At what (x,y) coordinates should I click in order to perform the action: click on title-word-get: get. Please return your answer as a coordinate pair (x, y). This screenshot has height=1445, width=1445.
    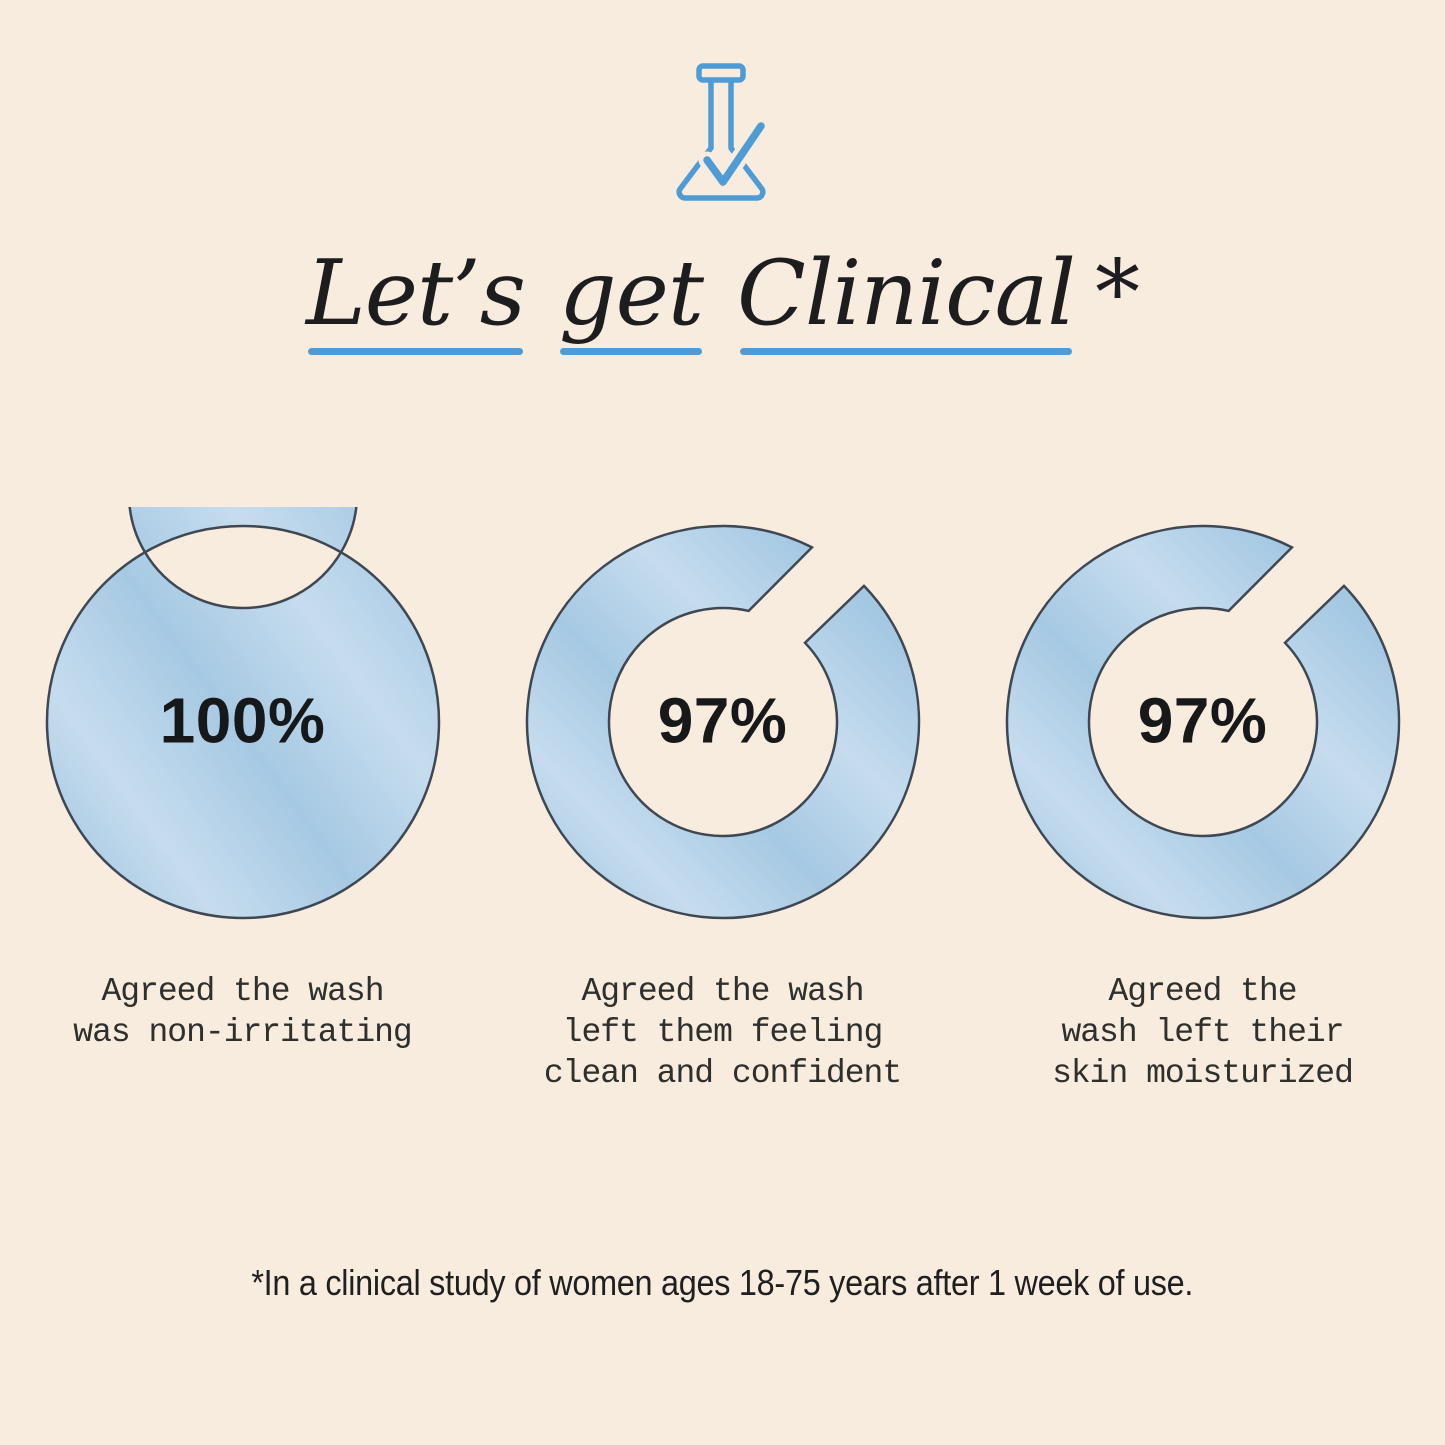
    Looking at the image, I should click on (631, 298).